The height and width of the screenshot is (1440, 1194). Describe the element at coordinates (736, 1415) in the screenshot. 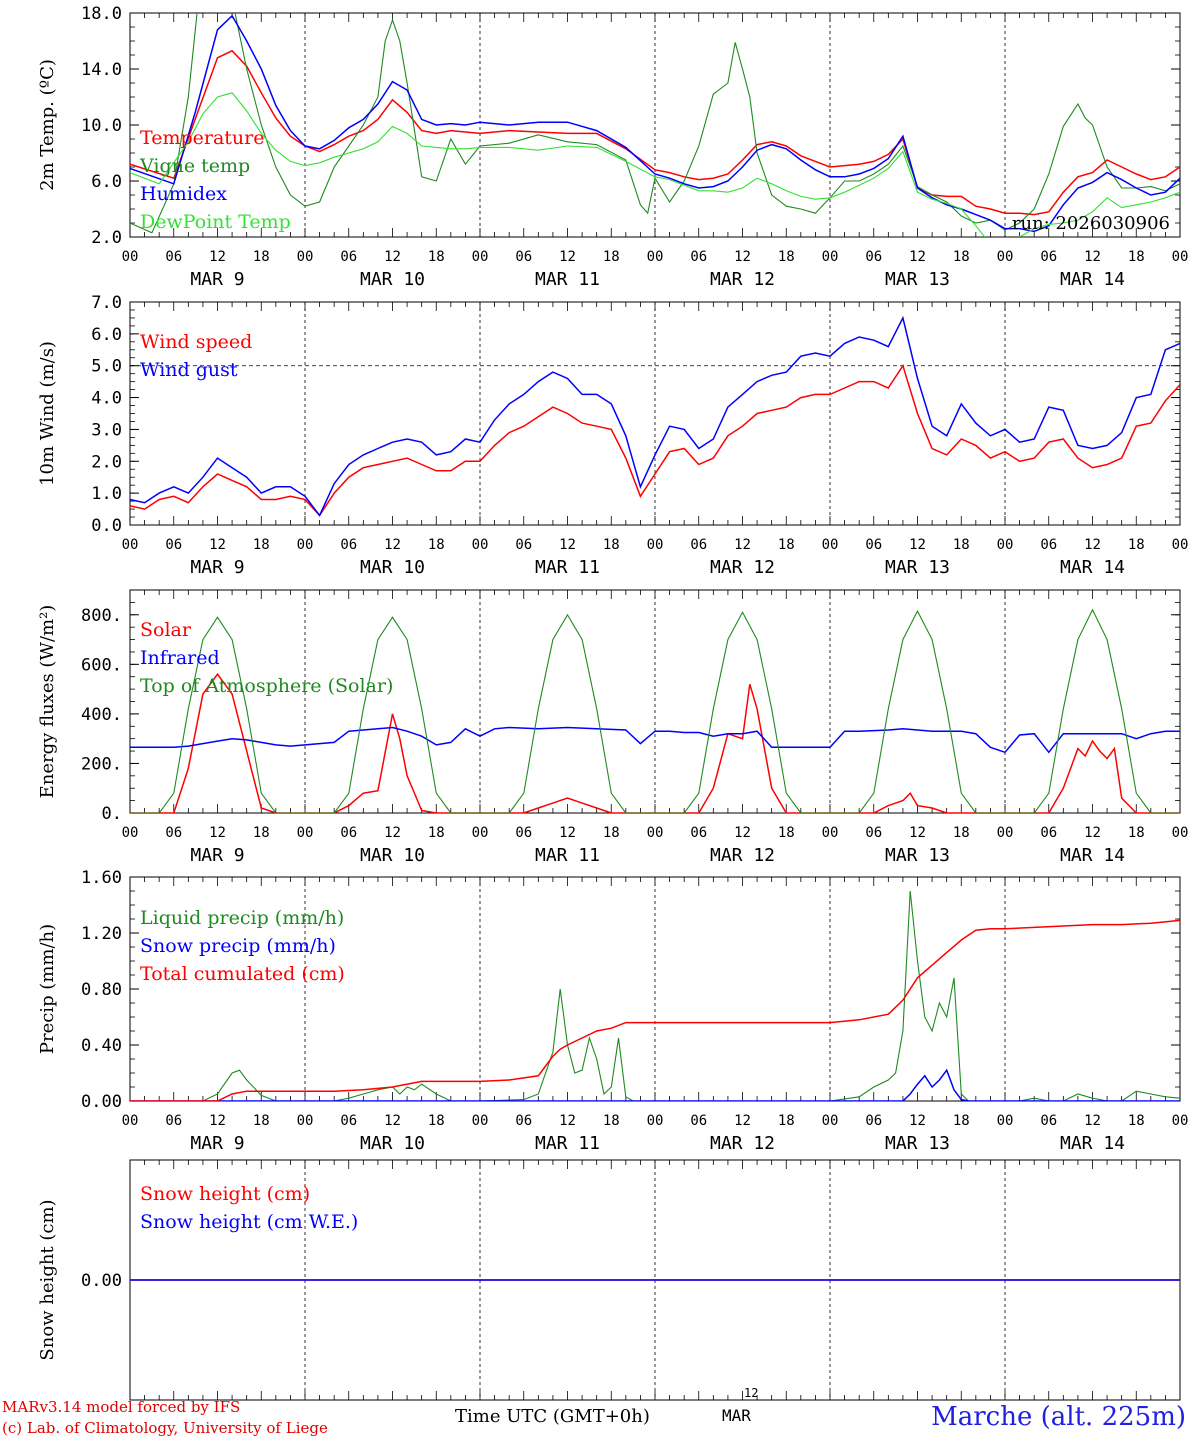

I see `center-month-label: MAR` at that location.